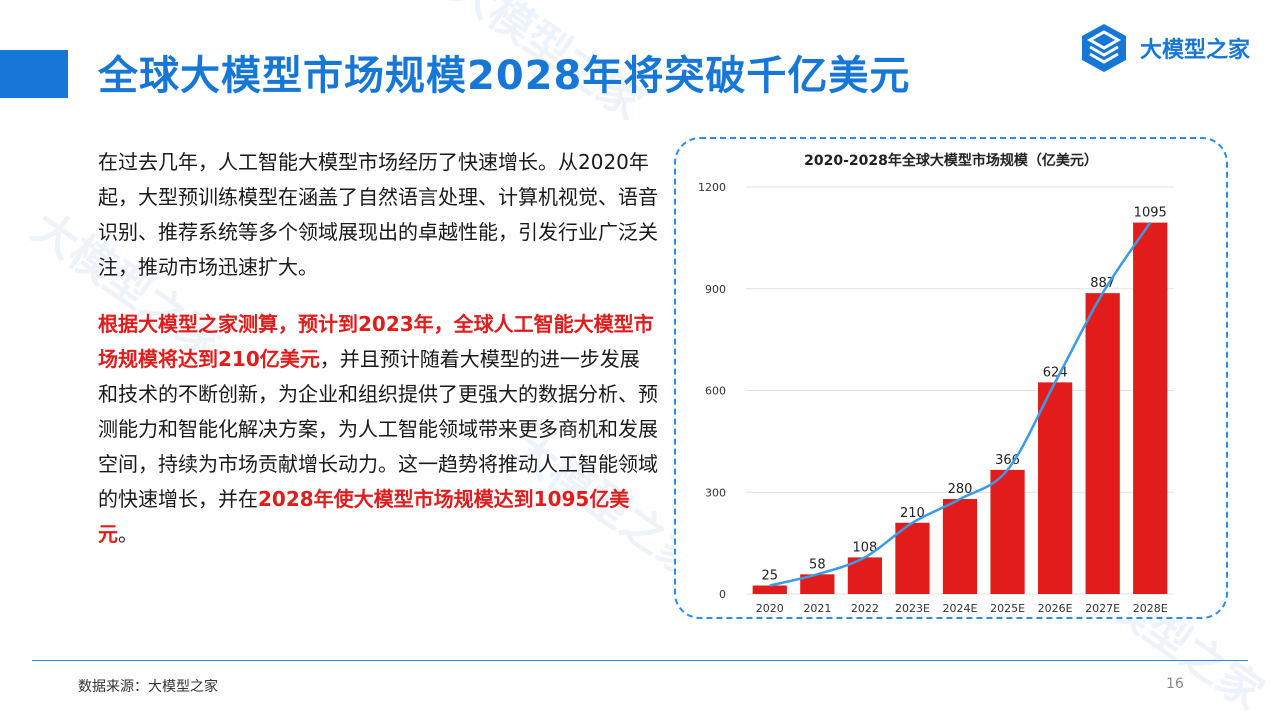  What do you see at coordinates (817, 584) in the screenshot?
I see `bar-2021` at bounding box center [817, 584].